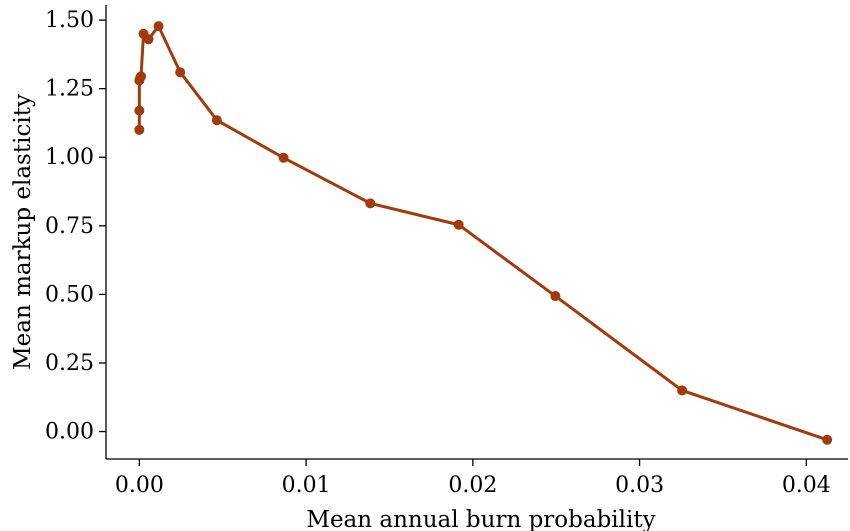  I want to click on x-tick-label: 0.00, so click(139, 485).